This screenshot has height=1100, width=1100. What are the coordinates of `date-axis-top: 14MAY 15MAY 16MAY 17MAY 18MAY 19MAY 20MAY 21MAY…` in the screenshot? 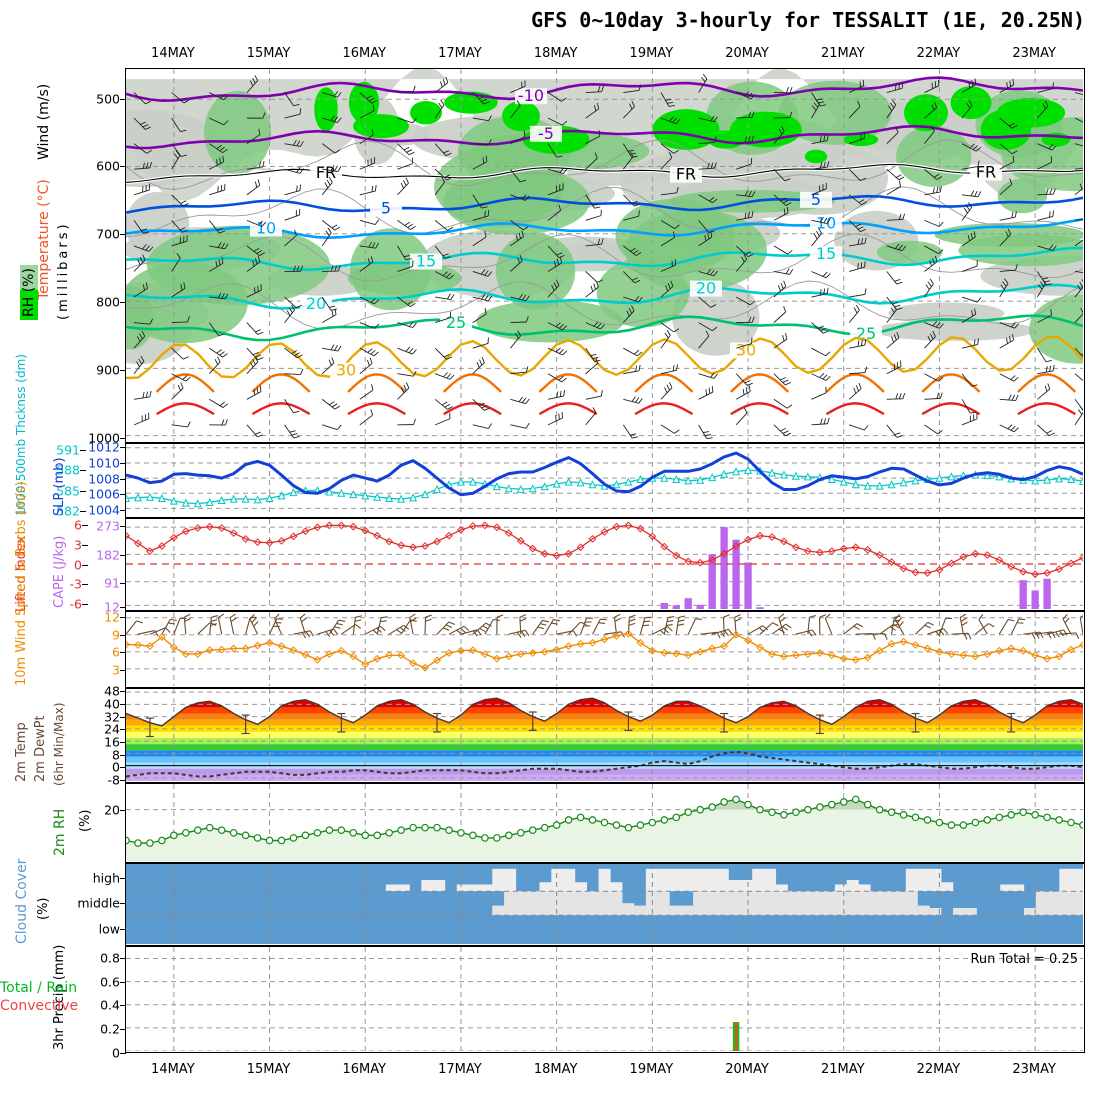 It's located at (597, 55).